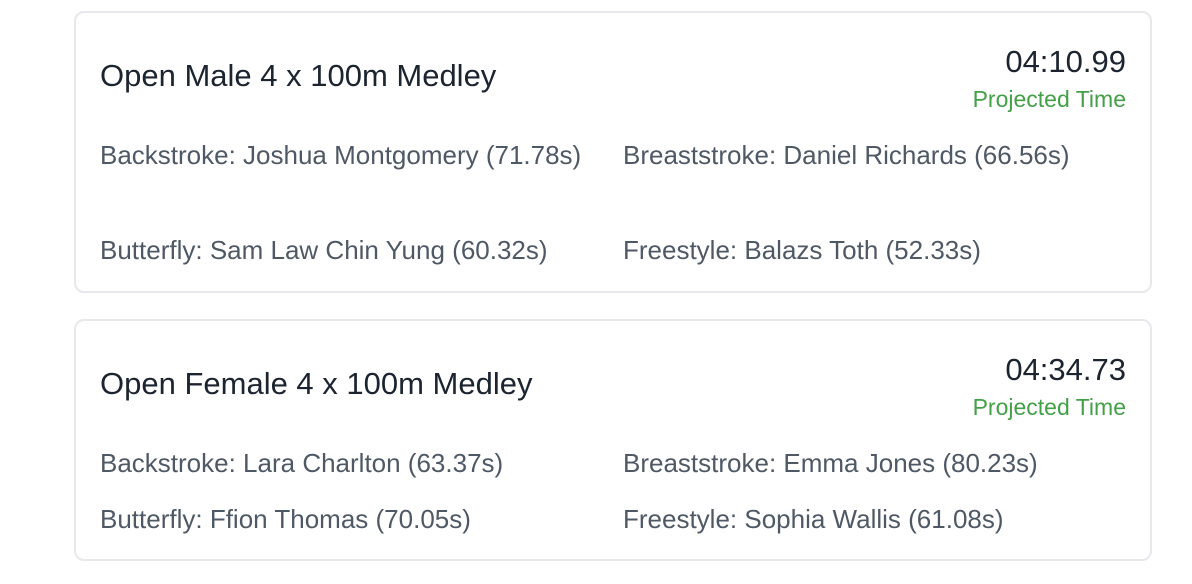 Image resolution: width=1192 pixels, height=584 pixels. What do you see at coordinates (830, 463) in the screenshot?
I see `leg-breaststroke: Breaststroke: Emma Jones (80.23s)` at bounding box center [830, 463].